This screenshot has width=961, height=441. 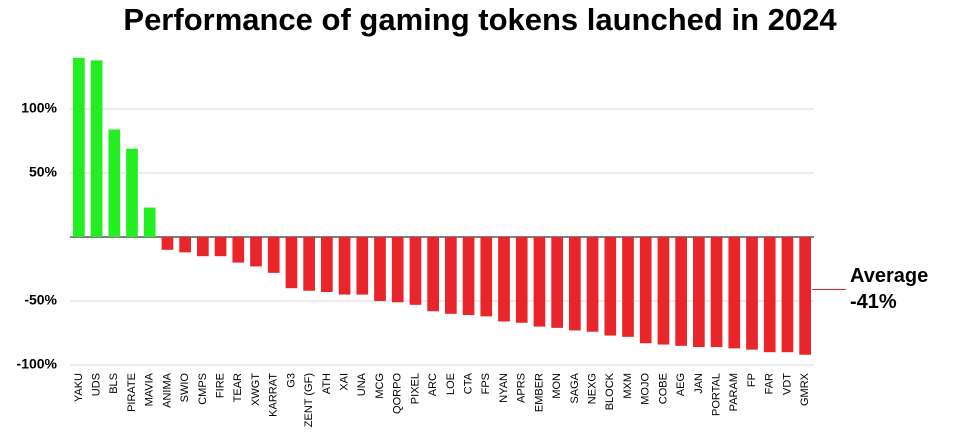 I want to click on x-tick-label: XWGT, so click(x=256, y=389).